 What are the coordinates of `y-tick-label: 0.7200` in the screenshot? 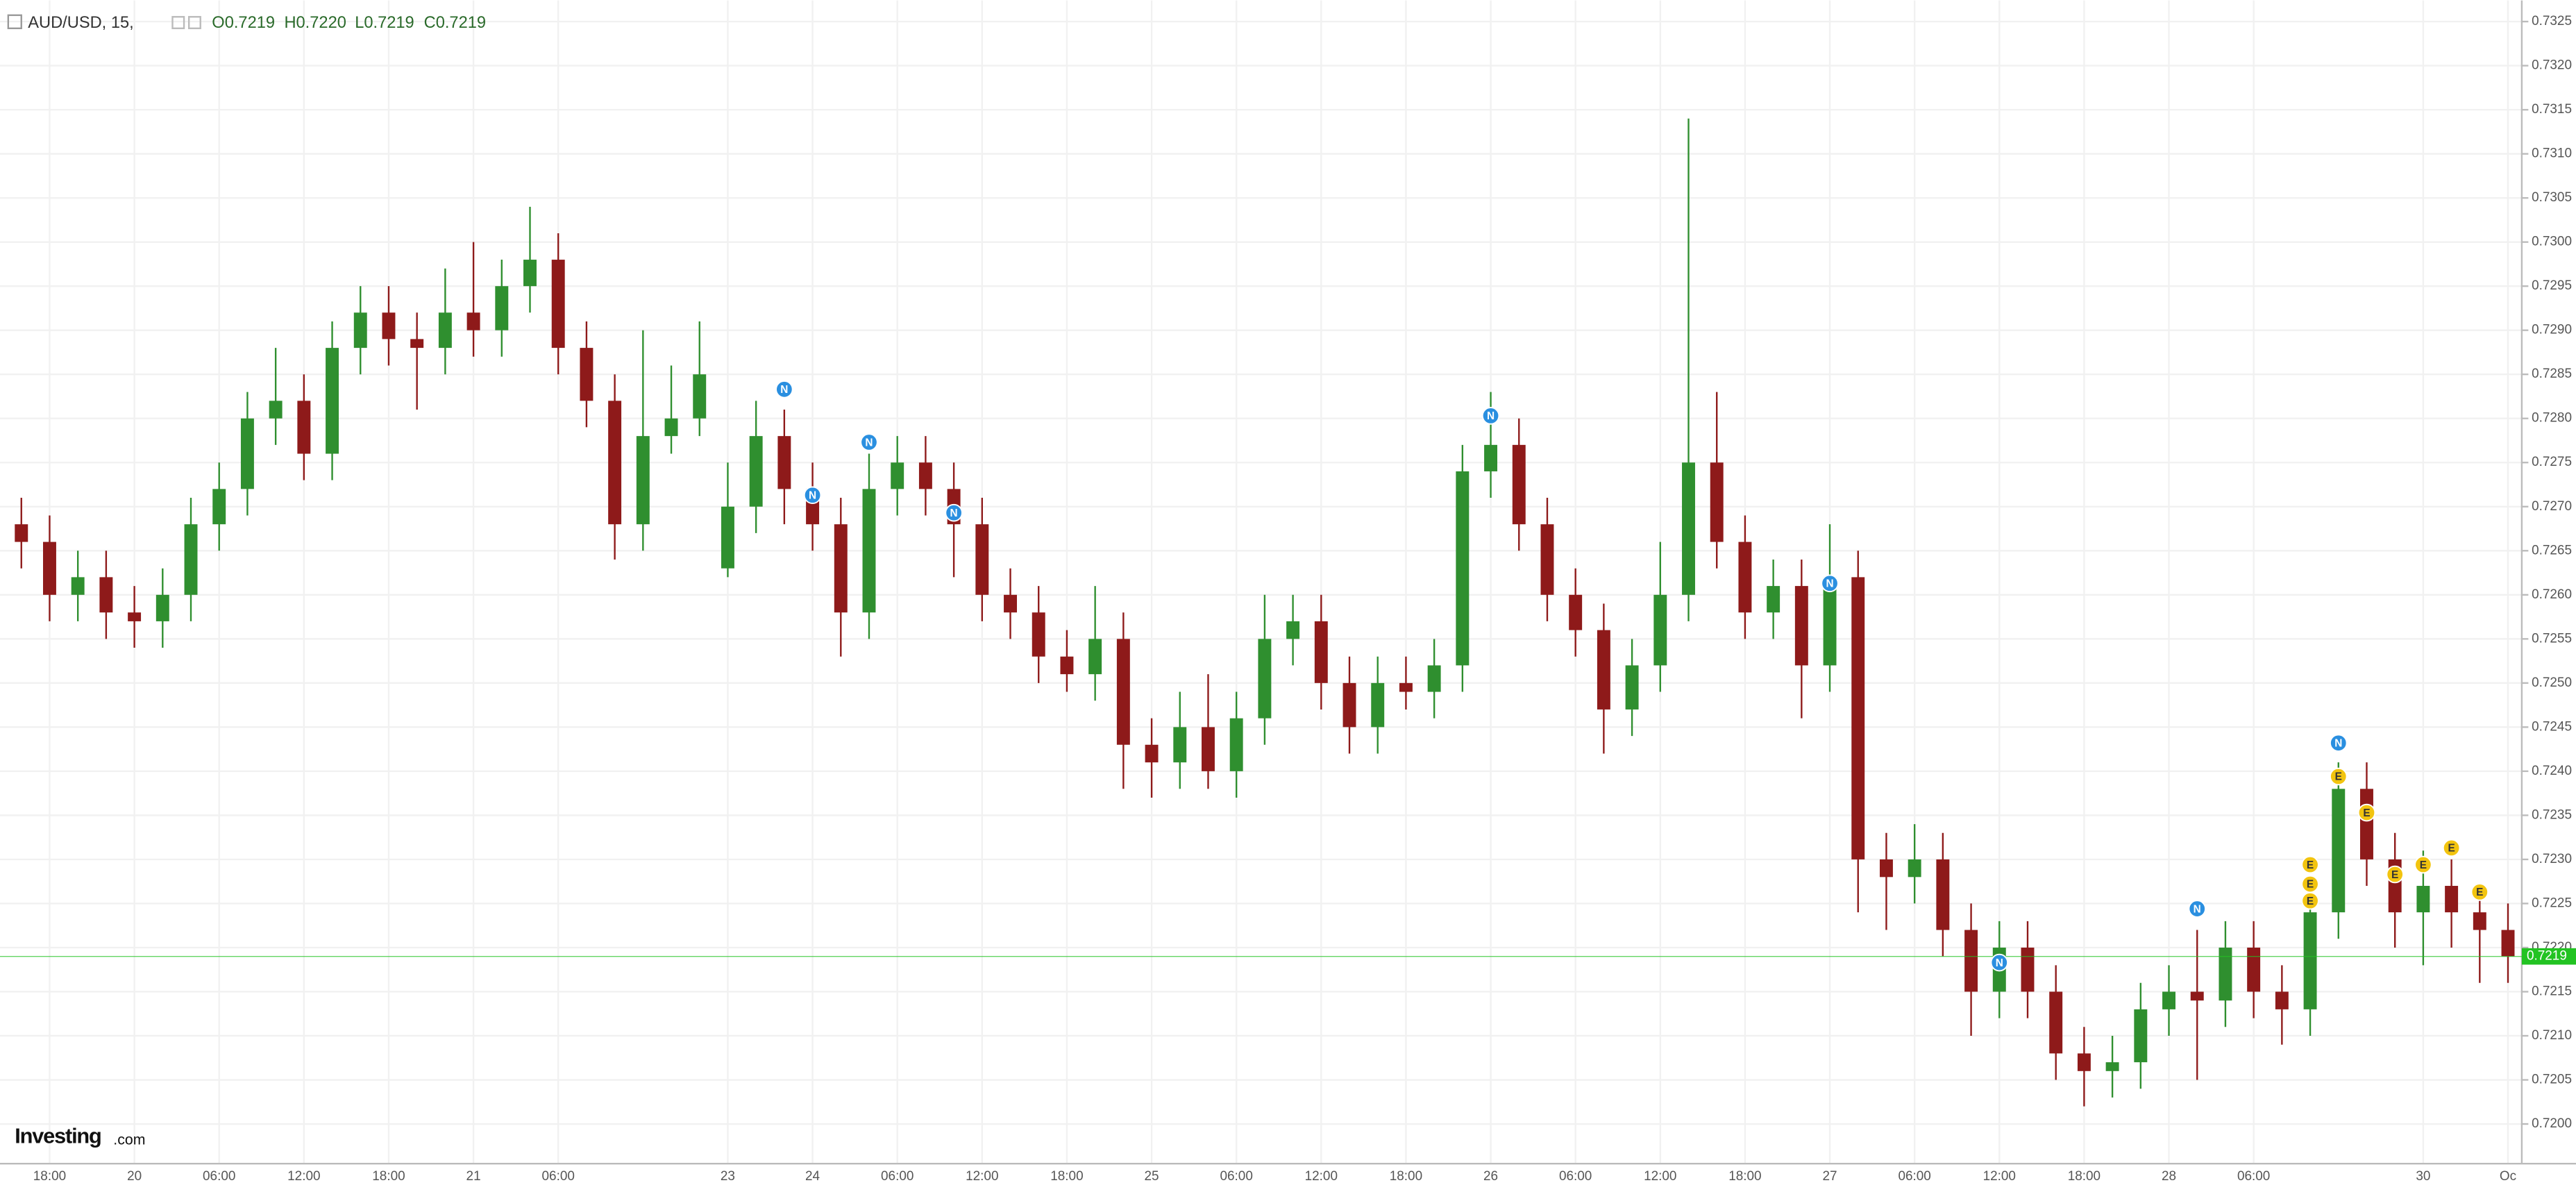 It's located at (2552, 1124).